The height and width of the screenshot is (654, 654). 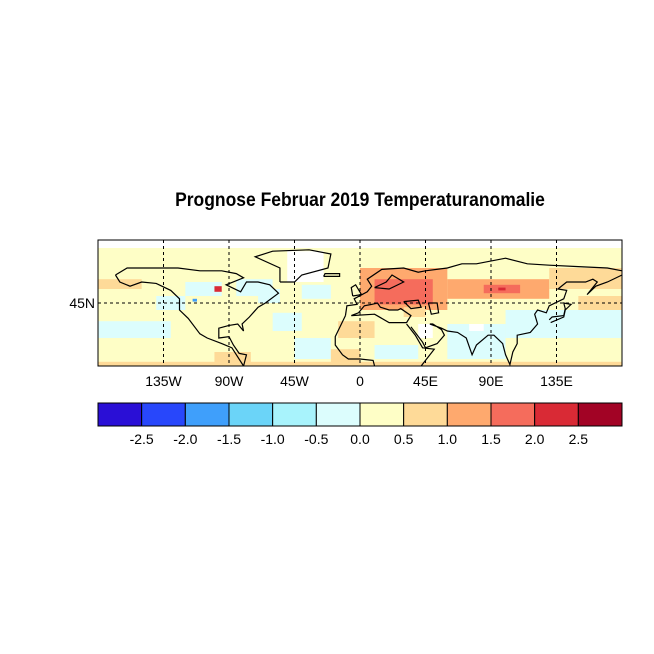 I want to click on lon-tick-label: 135W, so click(x=163, y=381).